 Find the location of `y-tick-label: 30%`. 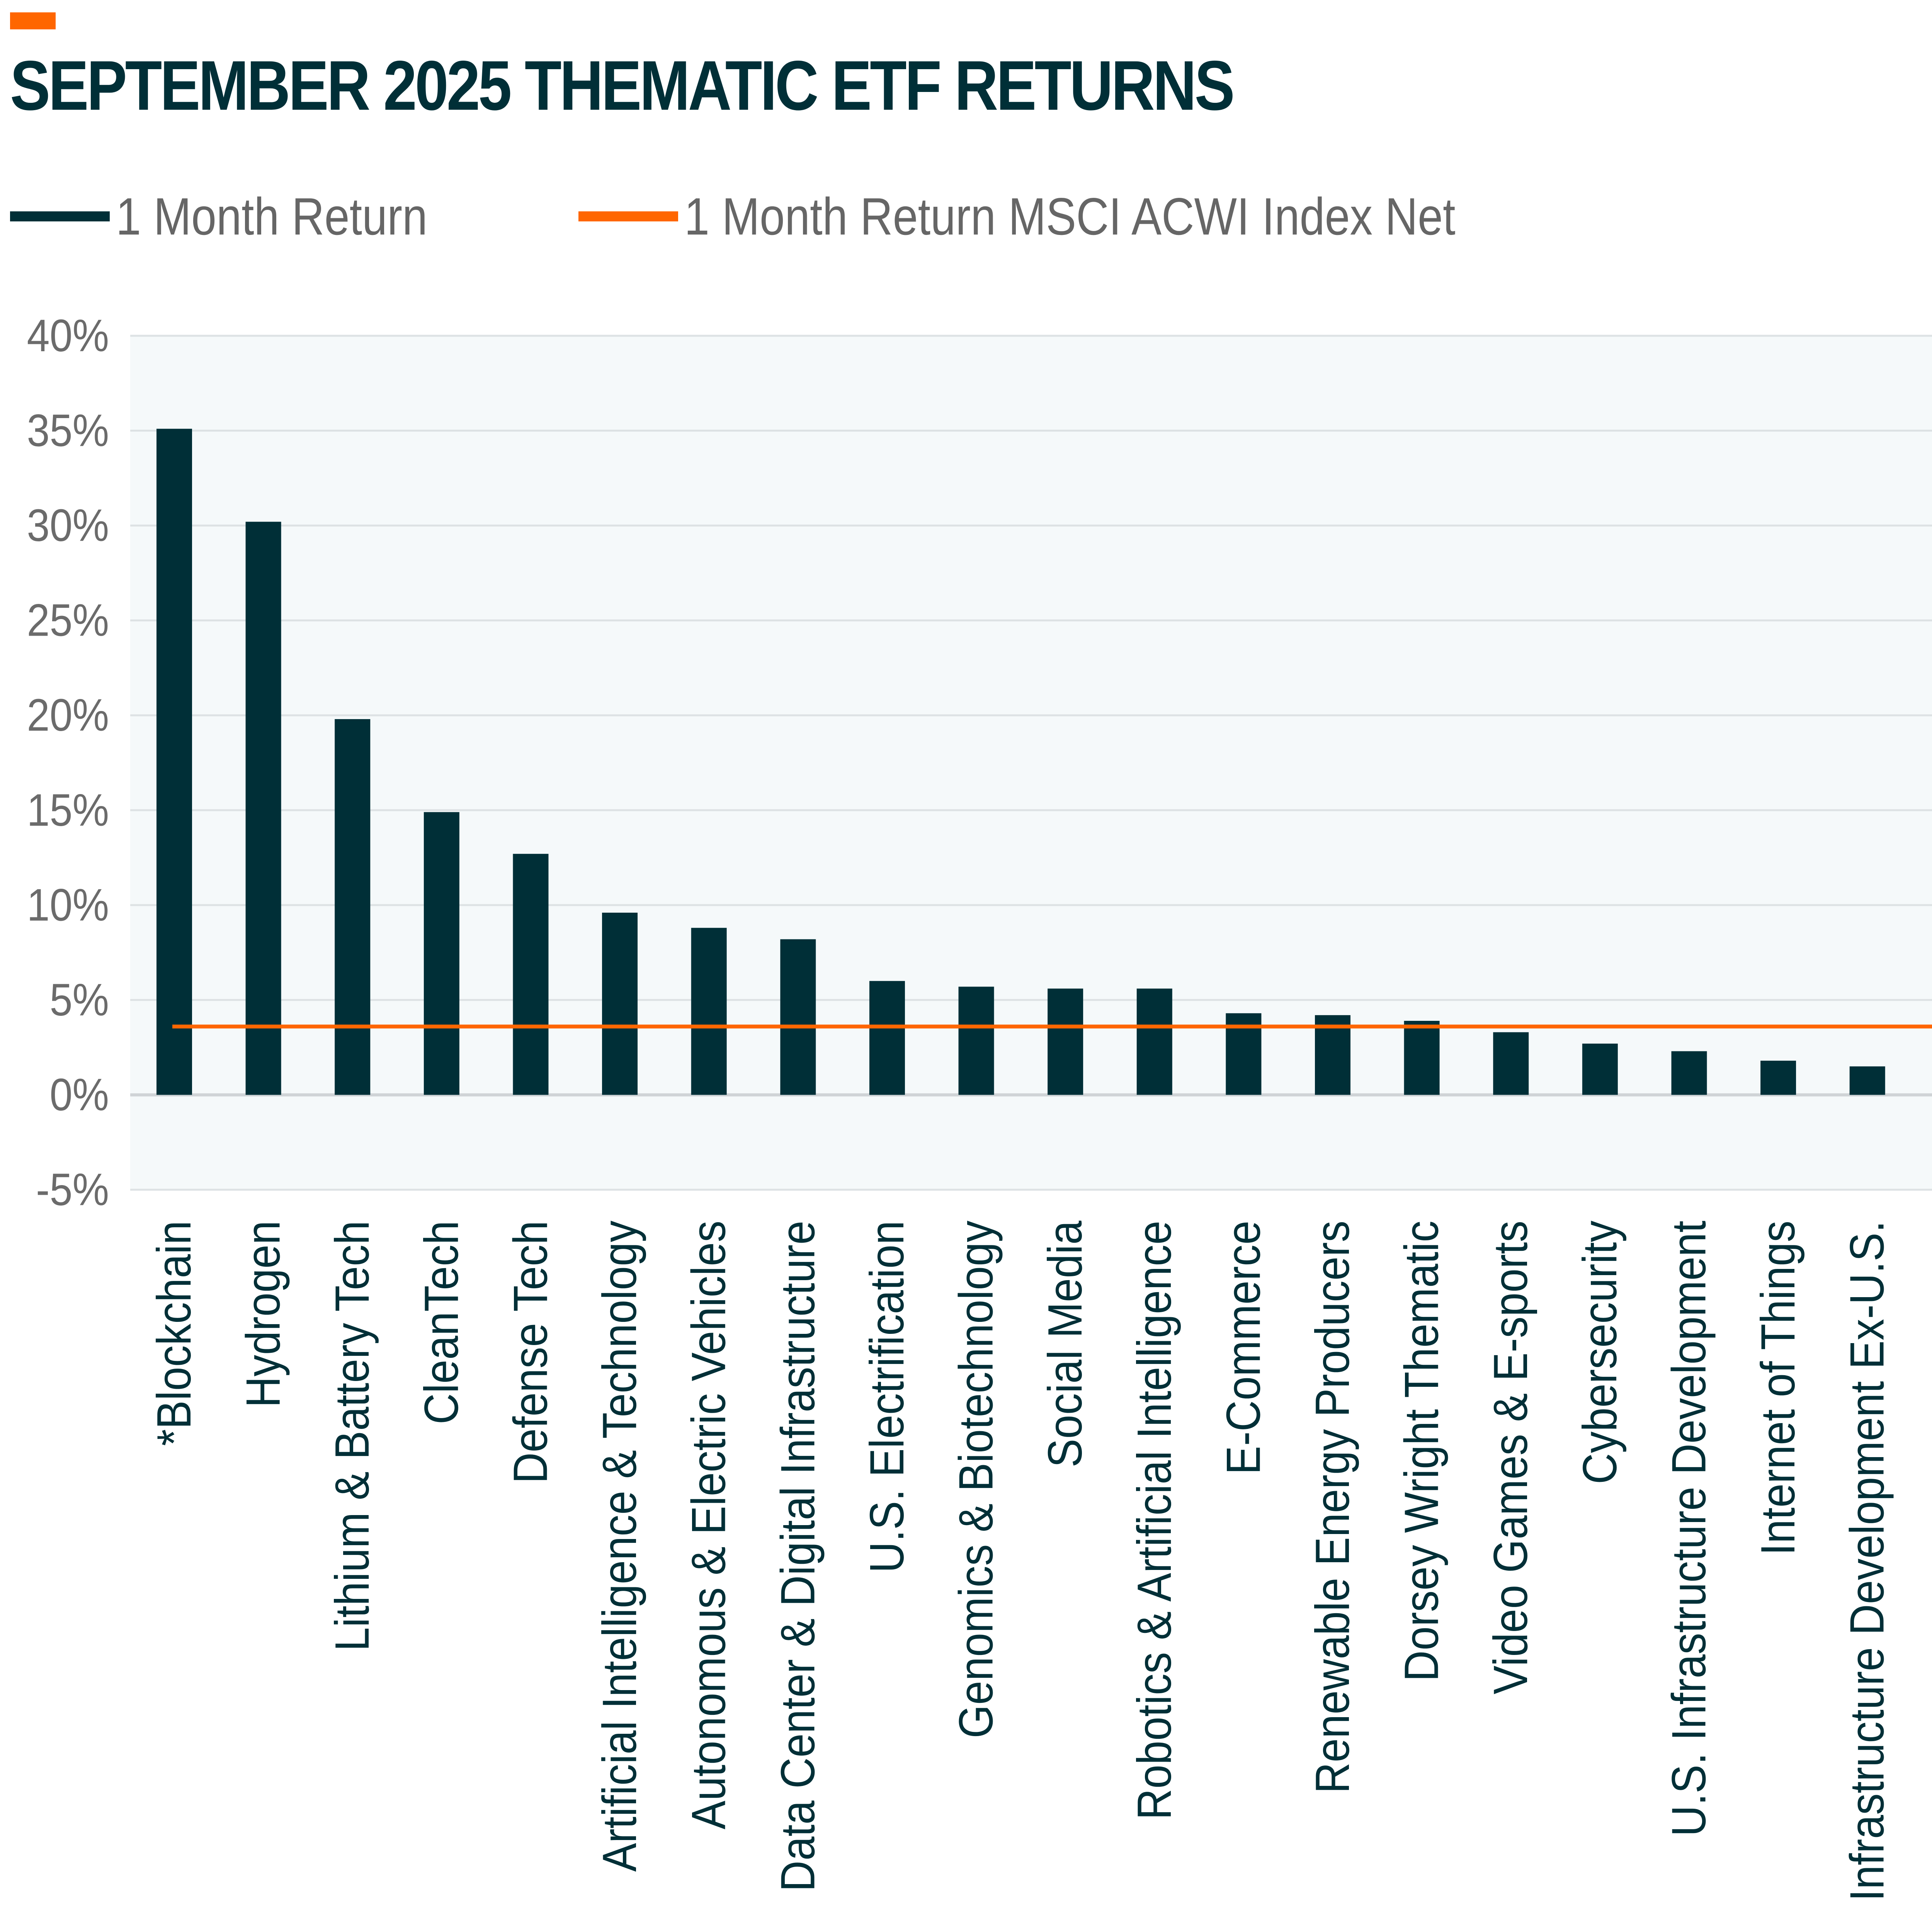

y-tick-label: 30% is located at coordinates (68, 525).